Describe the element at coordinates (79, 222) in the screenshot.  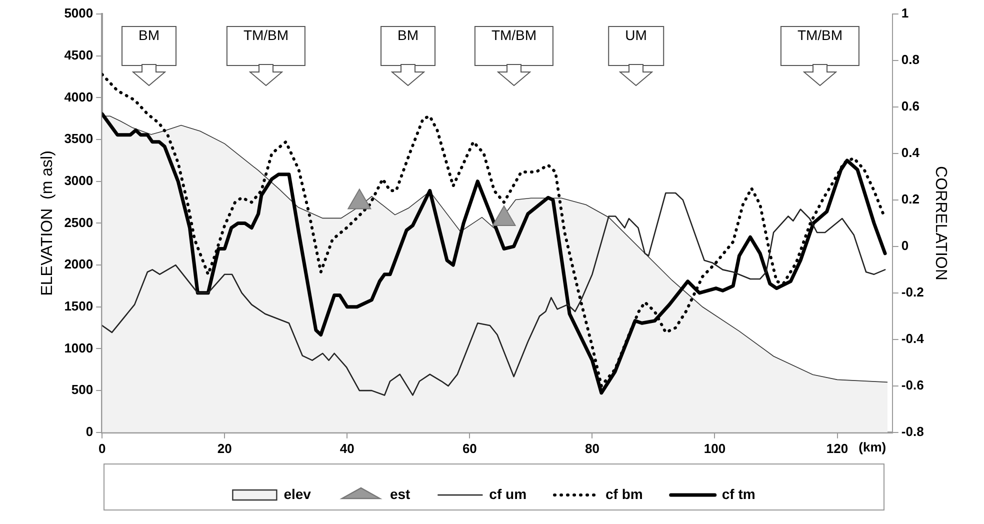
I see `y-tick-label: 2500` at that location.